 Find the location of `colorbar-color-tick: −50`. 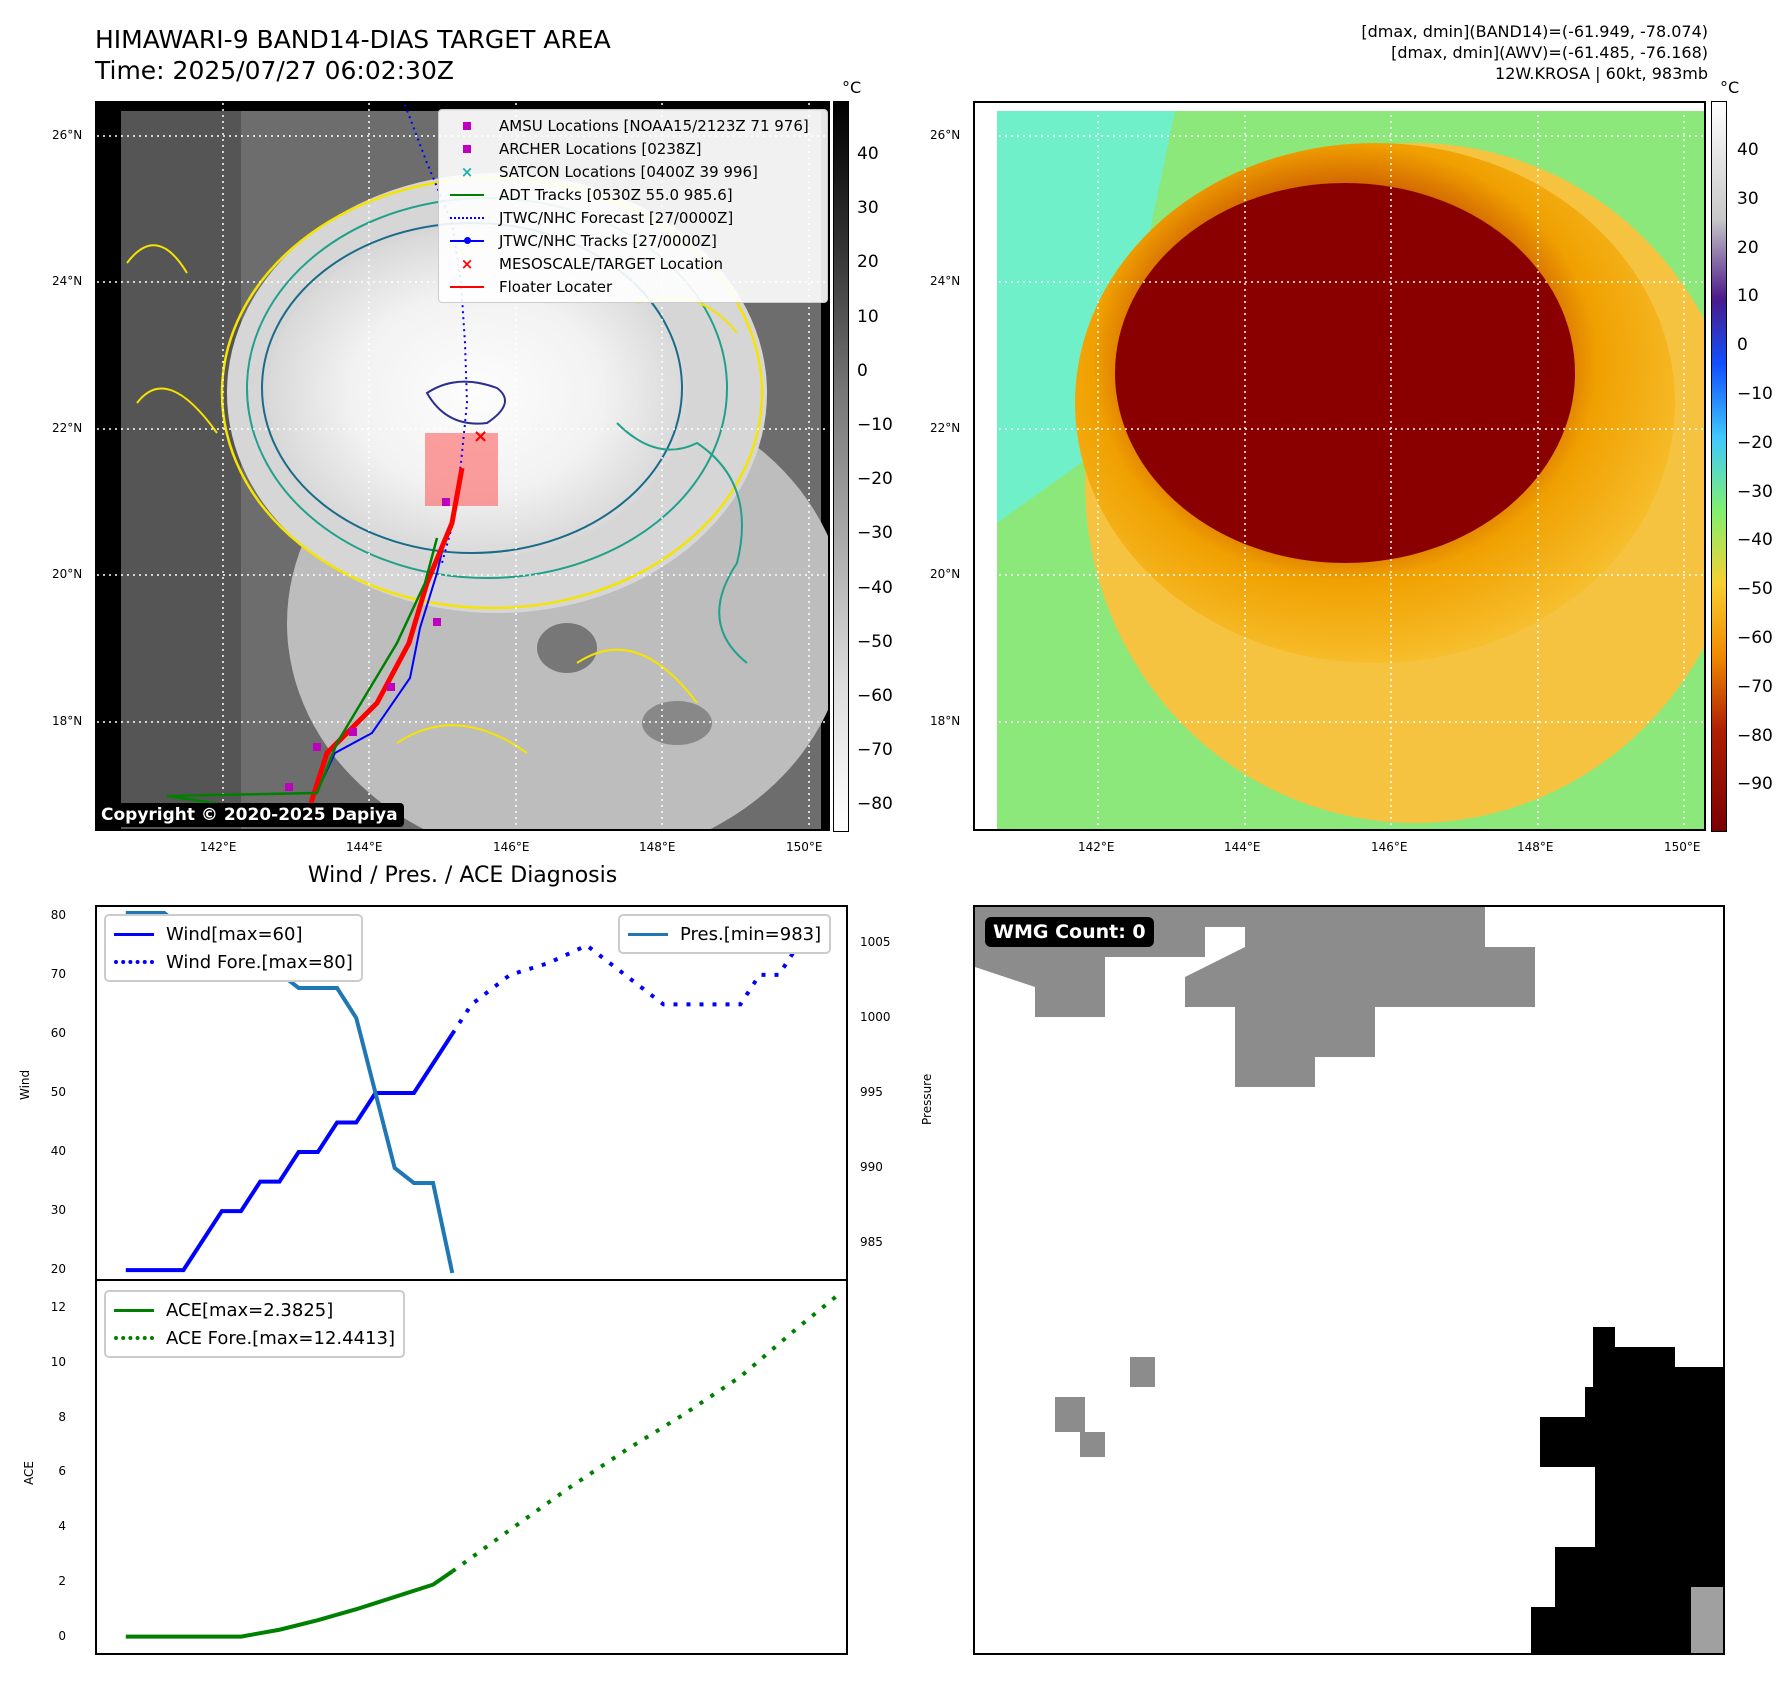

colorbar-color-tick: −50 is located at coordinates (1755, 589).